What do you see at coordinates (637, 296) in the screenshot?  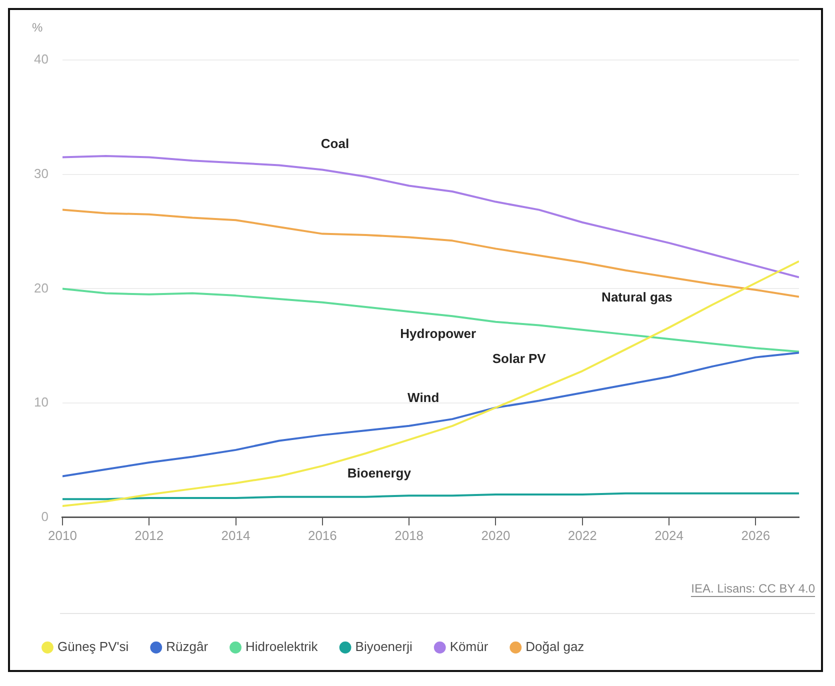 I see `annotation: Natural gas` at bounding box center [637, 296].